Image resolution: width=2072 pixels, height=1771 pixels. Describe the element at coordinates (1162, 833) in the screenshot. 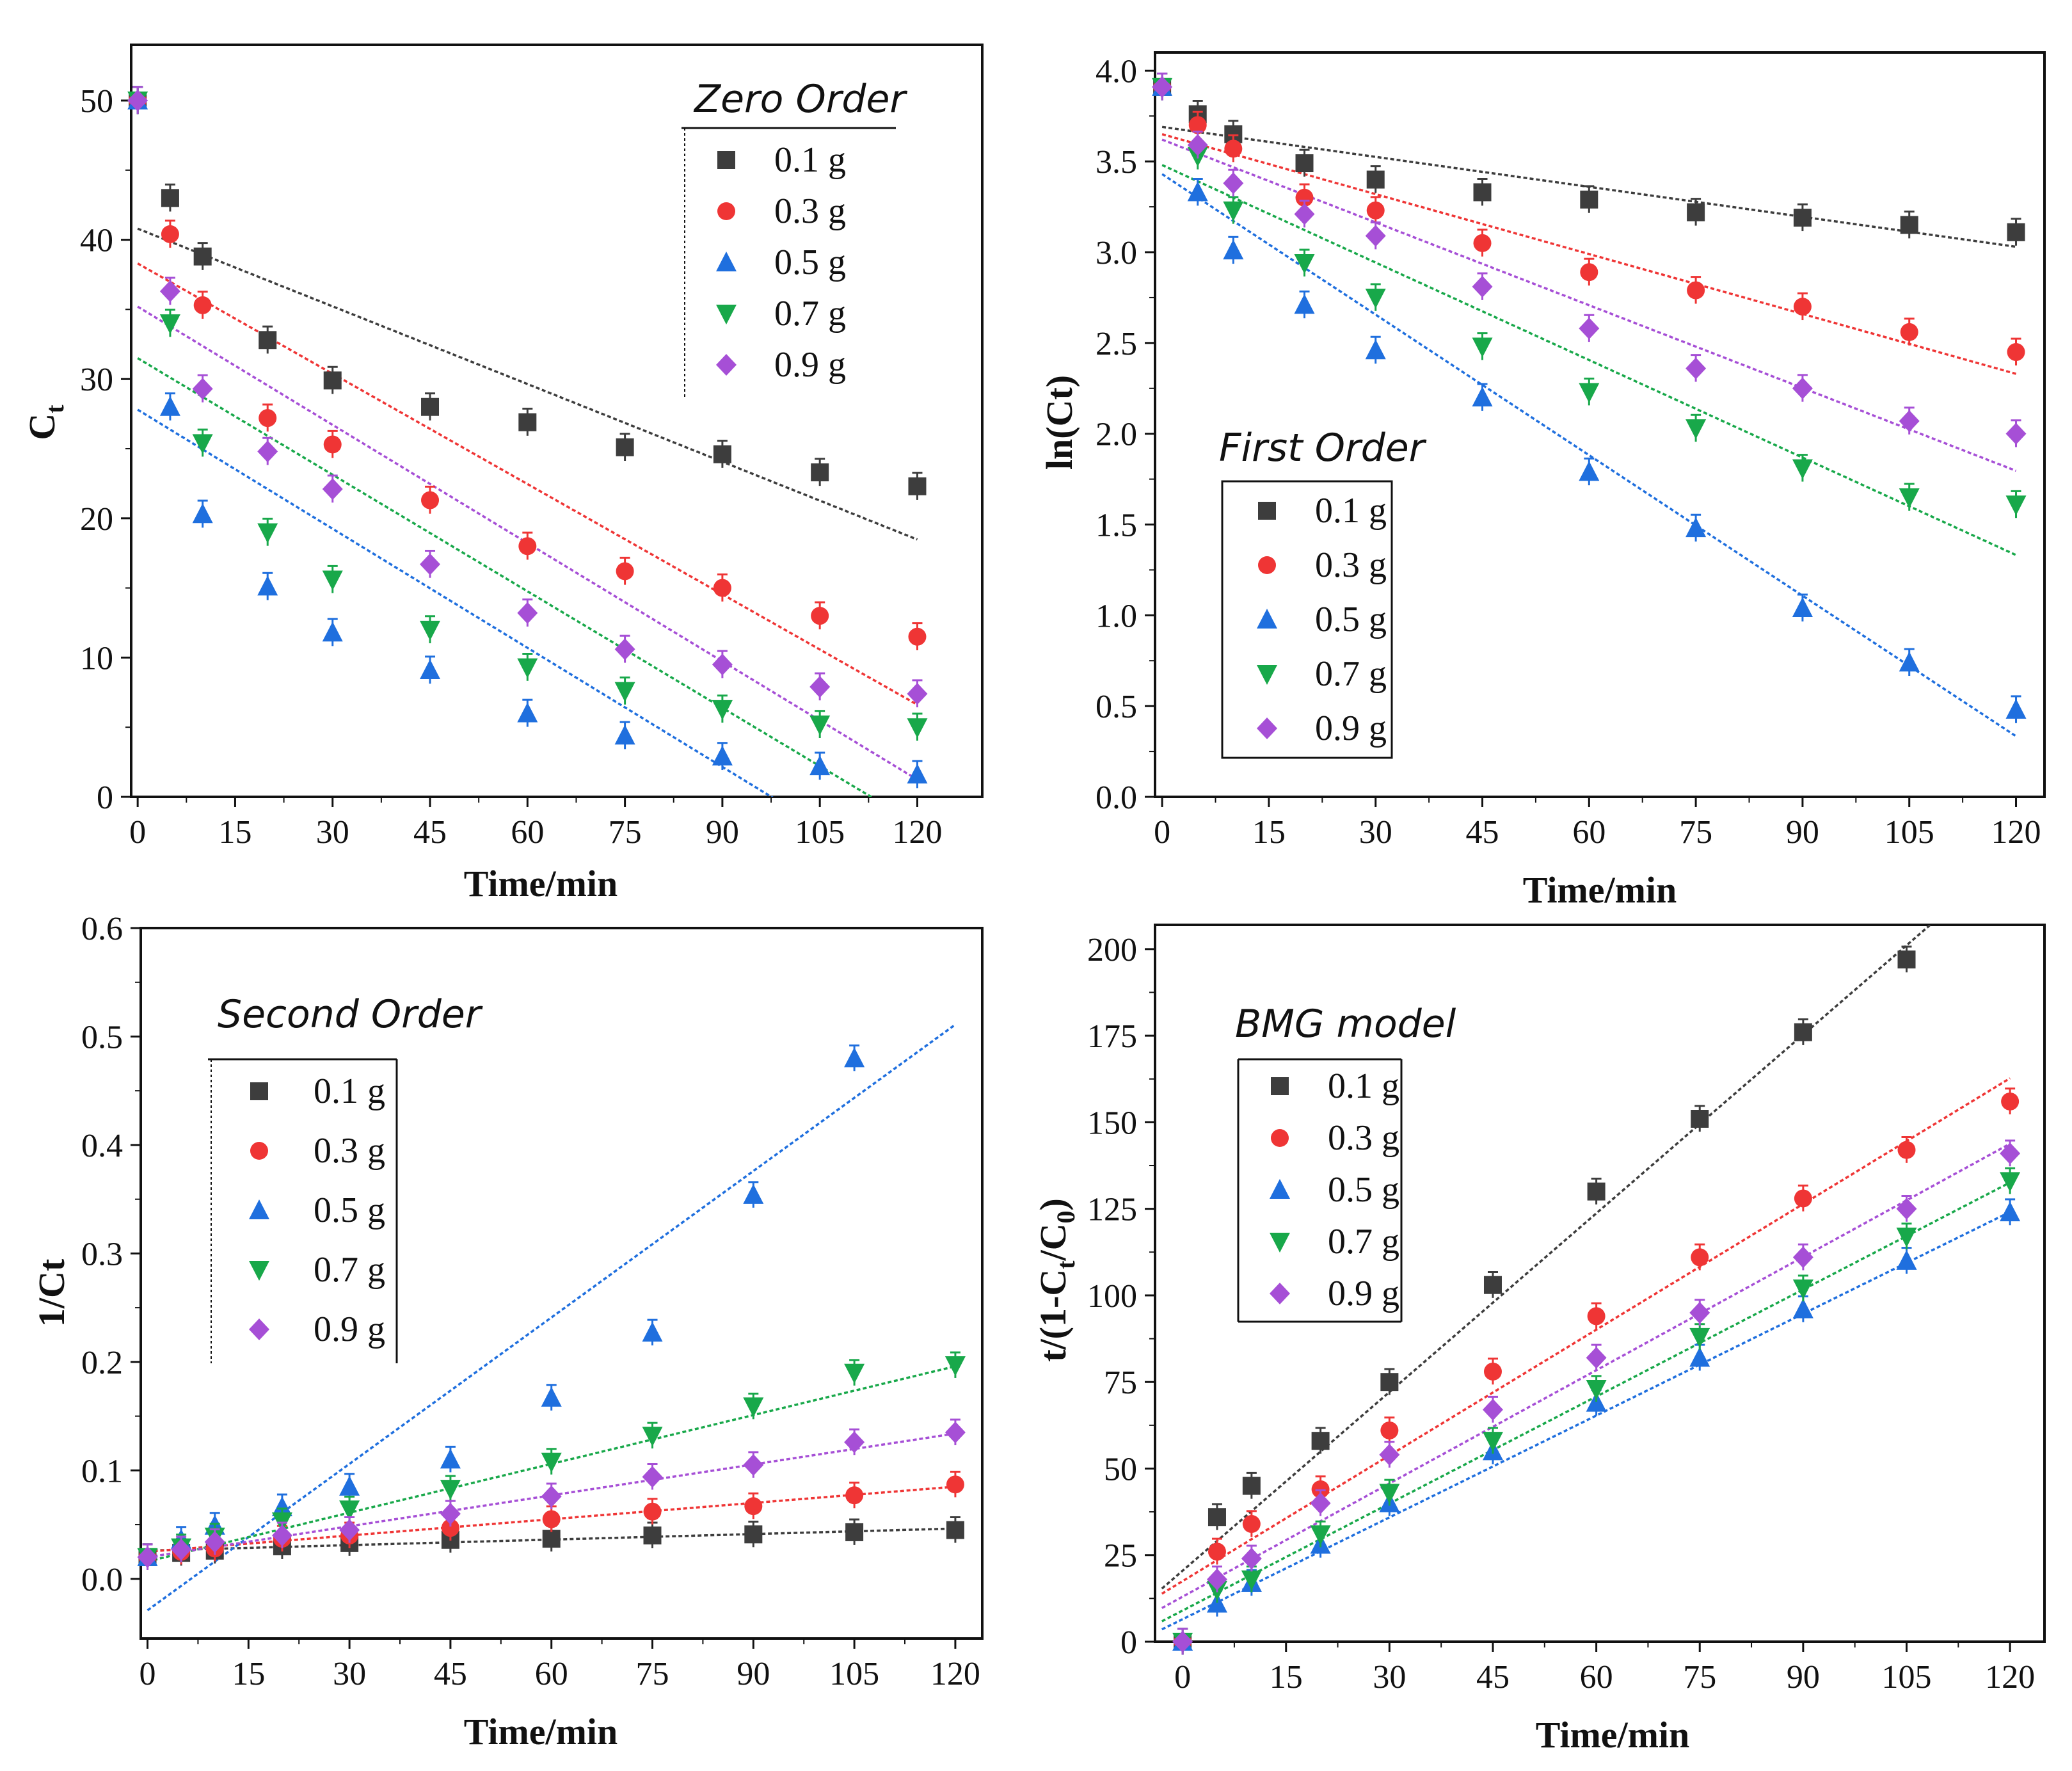

I see `x-tick-label: 0` at that location.